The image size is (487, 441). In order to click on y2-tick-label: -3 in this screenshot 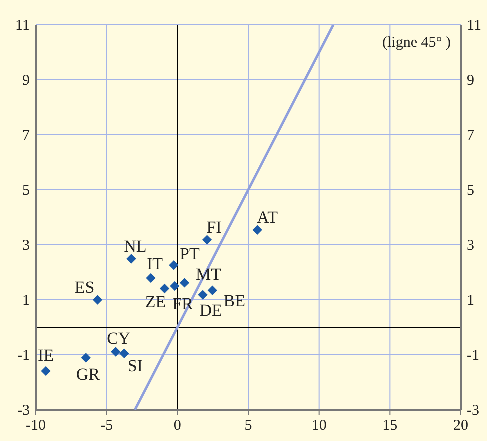, I will do `click(473, 411)`.